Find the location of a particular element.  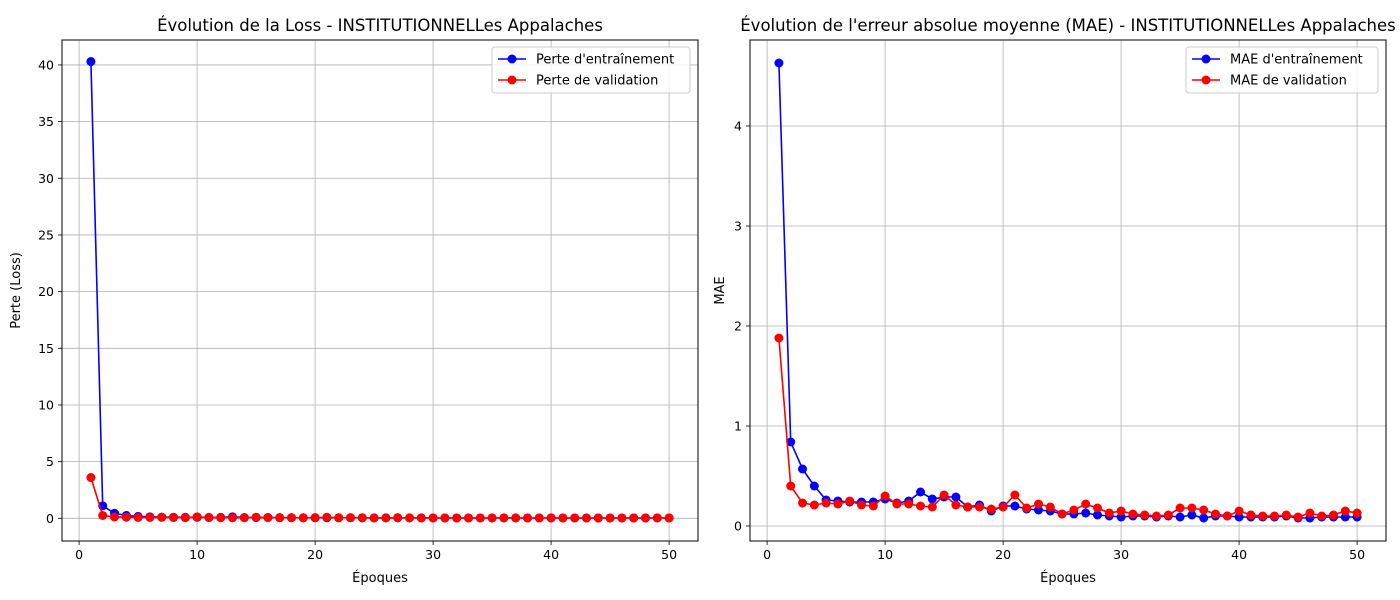

mae-y-tick-label: 4 is located at coordinates (738, 126).